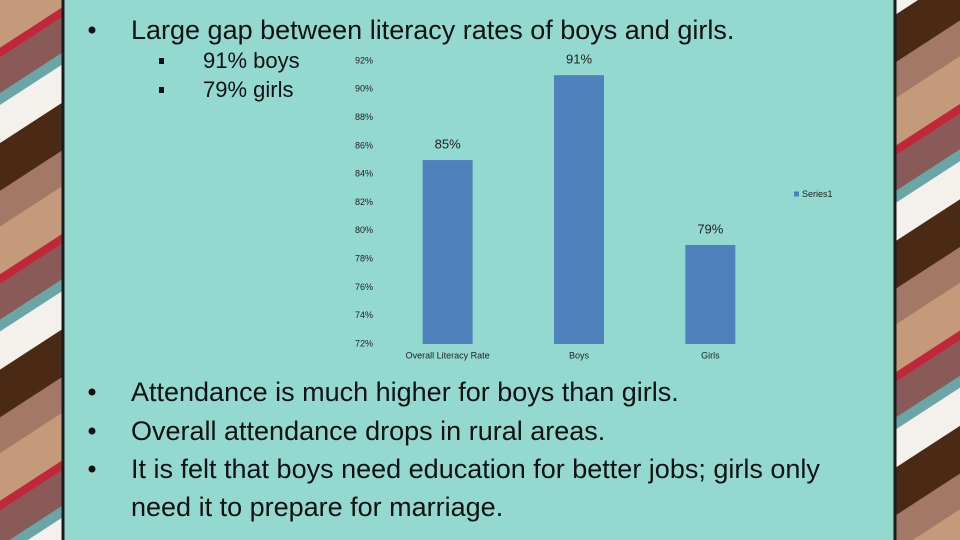 The image size is (960, 540). What do you see at coordinates (448, 355) in the screenshot?
I see `x-tick-label: Overall Literacy Rate` at bounding box center [448, 355].